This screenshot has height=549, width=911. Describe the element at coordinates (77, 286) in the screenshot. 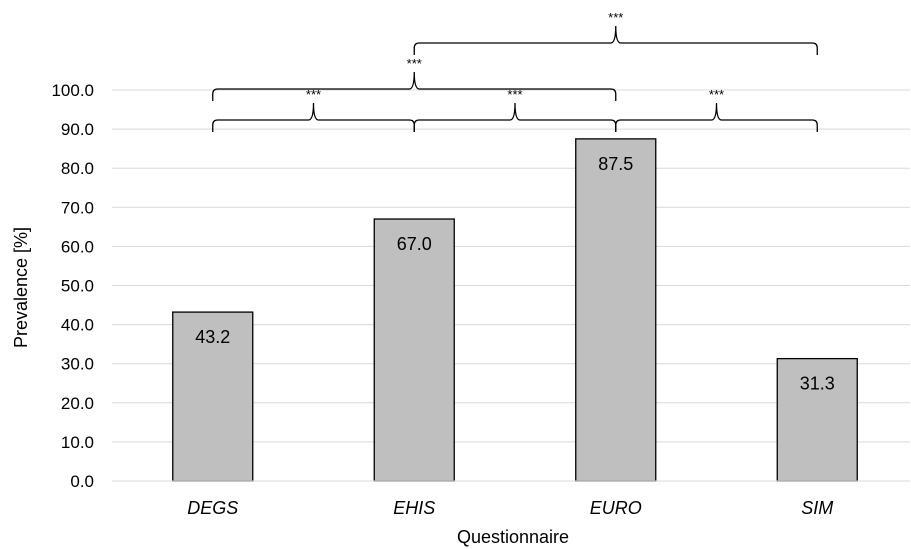

I see `y-tick-label: 50.0` at that location.